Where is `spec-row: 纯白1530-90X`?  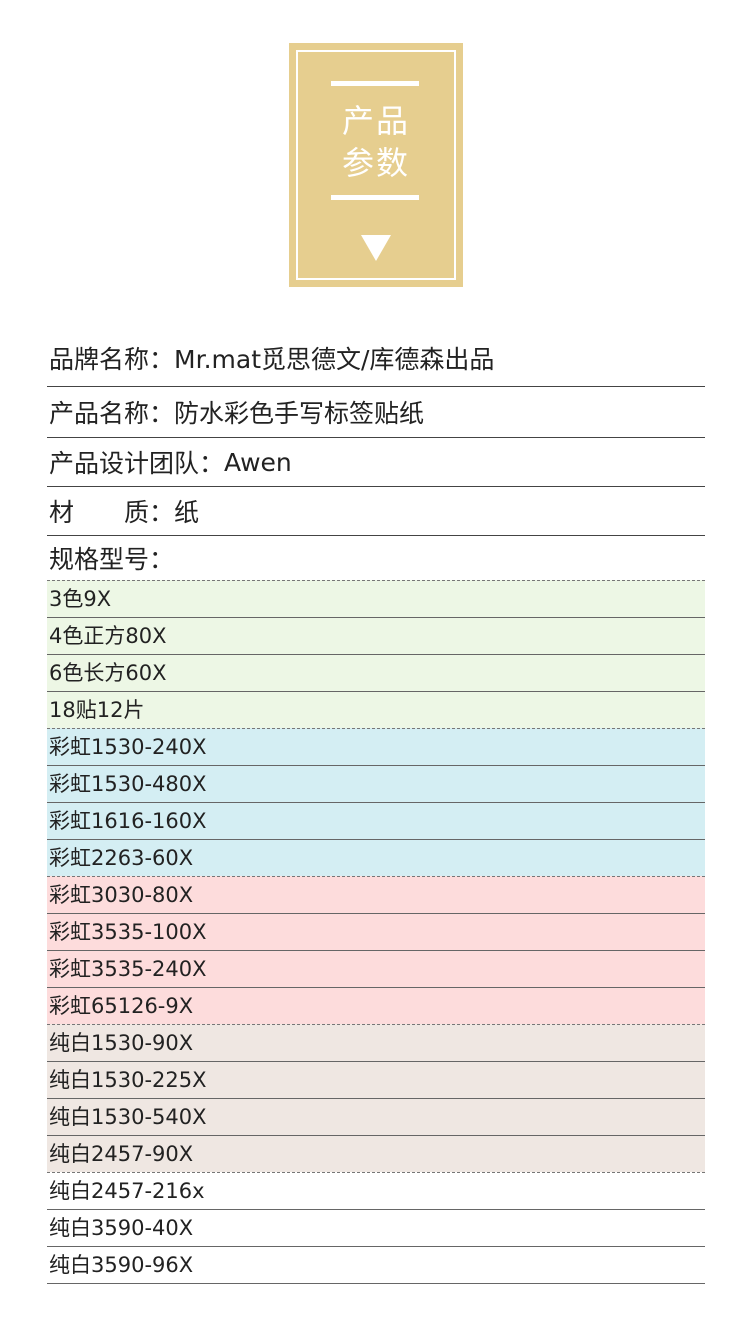
spec-row: 纯白1530-90X is located at coordinates (376, 1042).